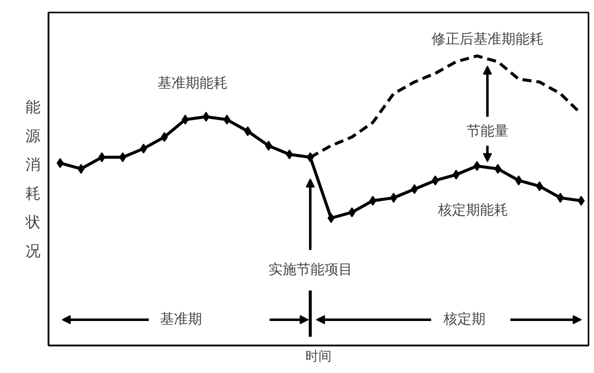 This screenshot has width=594, height=373. What do you see at coordinates (319, 357) in the screenshot?
I see `x-axis-title: 时间` at bounding box center [319, 357].